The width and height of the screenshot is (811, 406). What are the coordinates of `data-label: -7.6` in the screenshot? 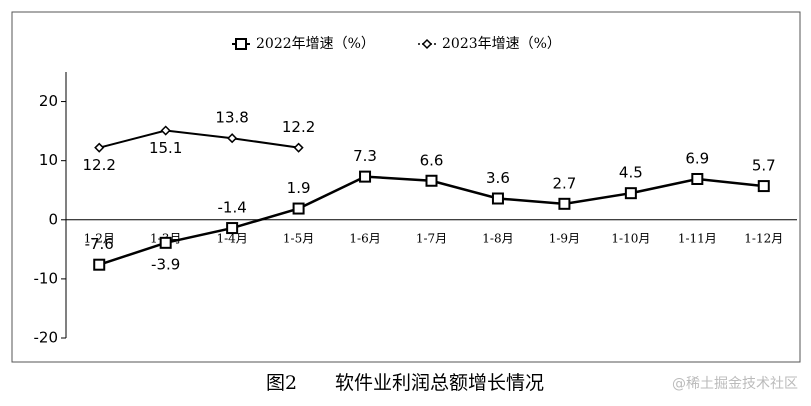 It's located at (99, 244).